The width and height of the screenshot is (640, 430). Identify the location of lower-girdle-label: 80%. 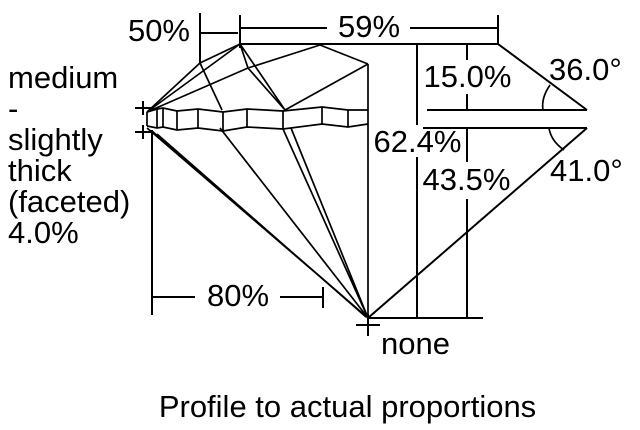
(238, 295).